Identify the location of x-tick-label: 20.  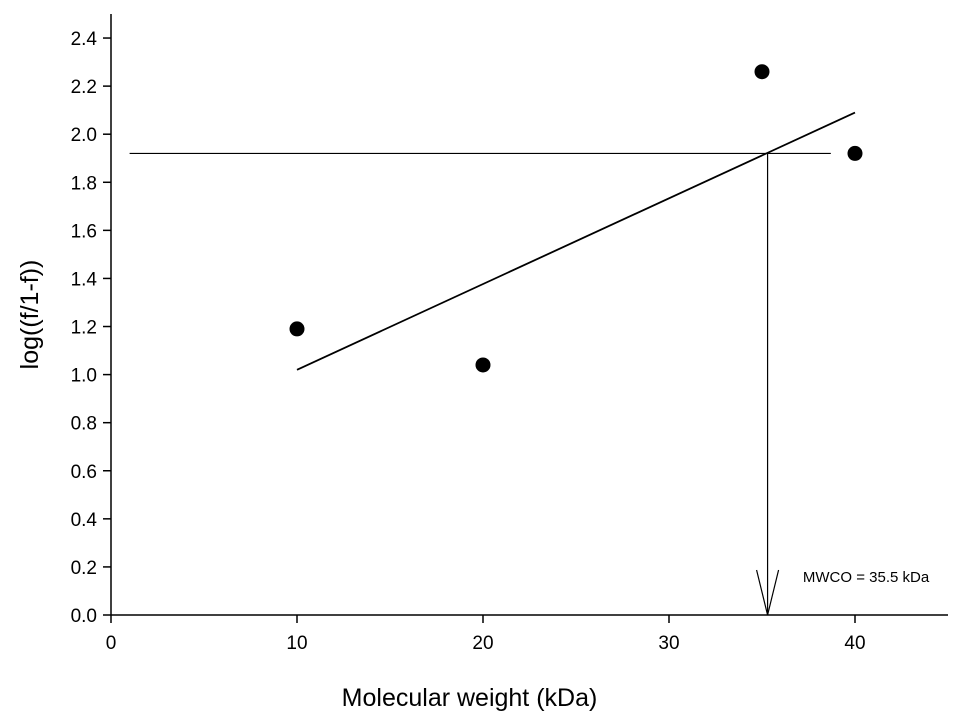
(482, 643).